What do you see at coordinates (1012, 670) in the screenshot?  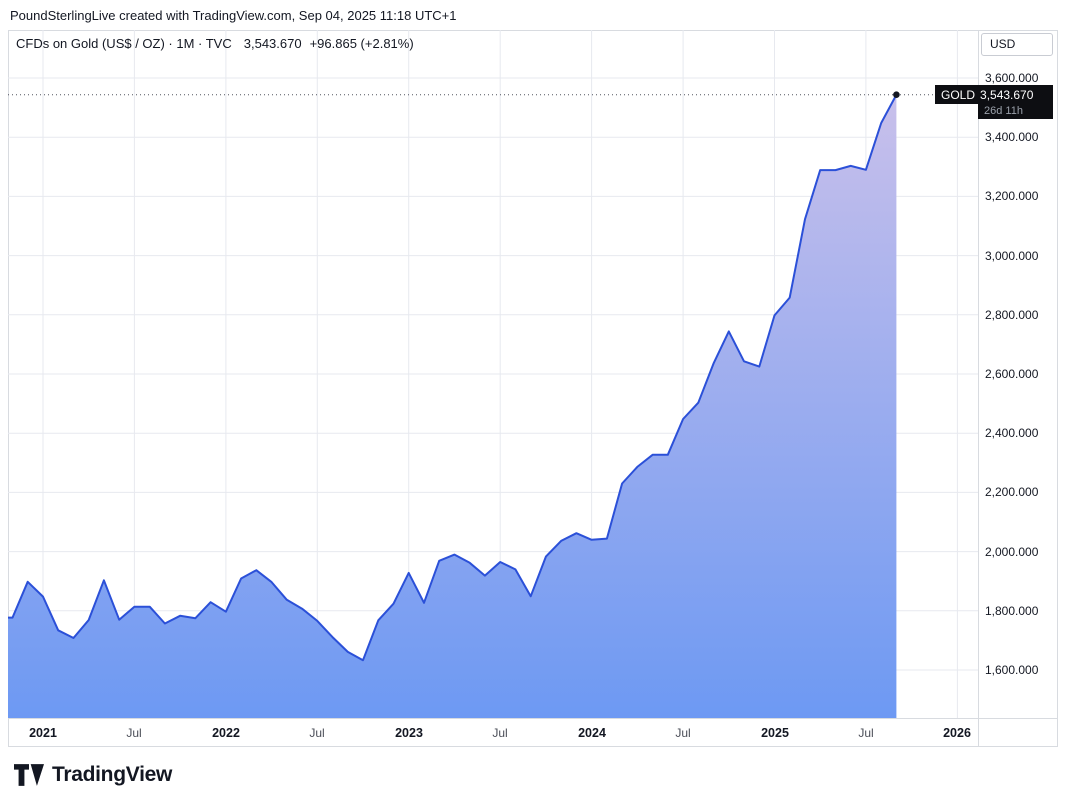 I see `price-tick: 1,600.000` at bounding box center [1012, 670].